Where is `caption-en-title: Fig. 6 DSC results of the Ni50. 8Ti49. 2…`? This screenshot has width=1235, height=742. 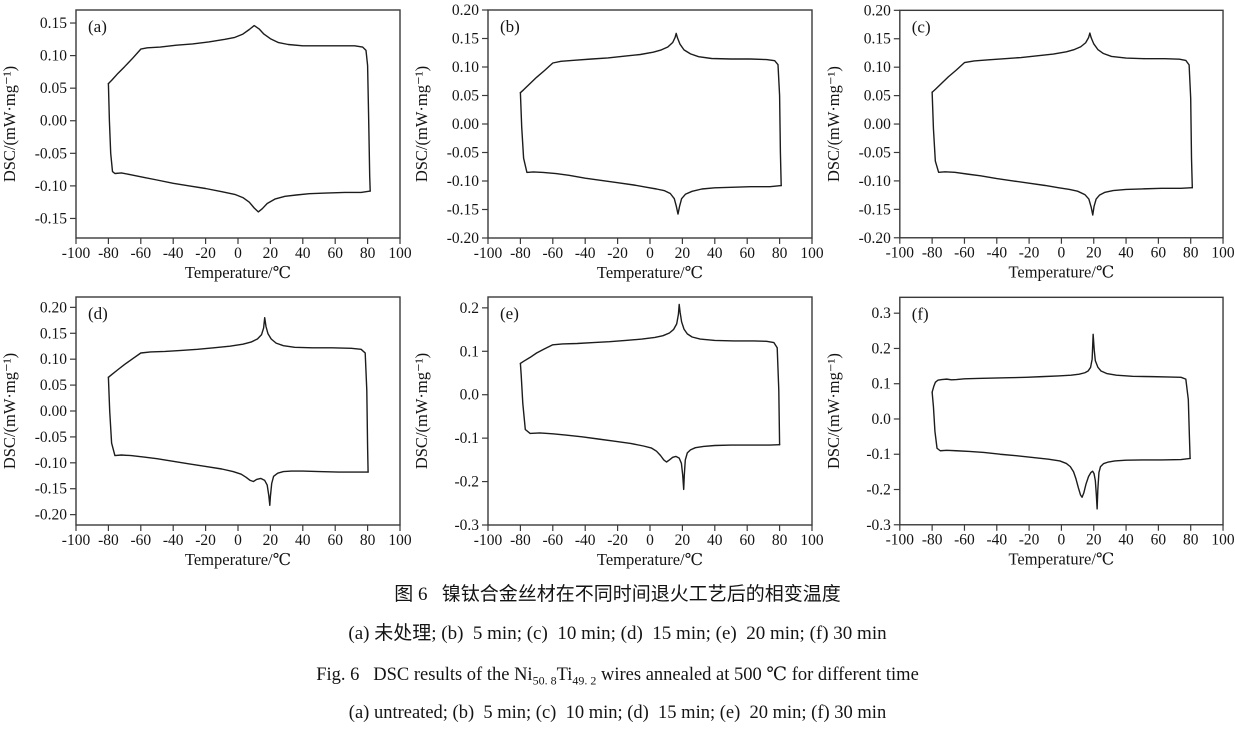 caption-en-title: Fig. 6 DSC results of the Ni50. 8Ti49. 2… is located at coordinates (617, 676).